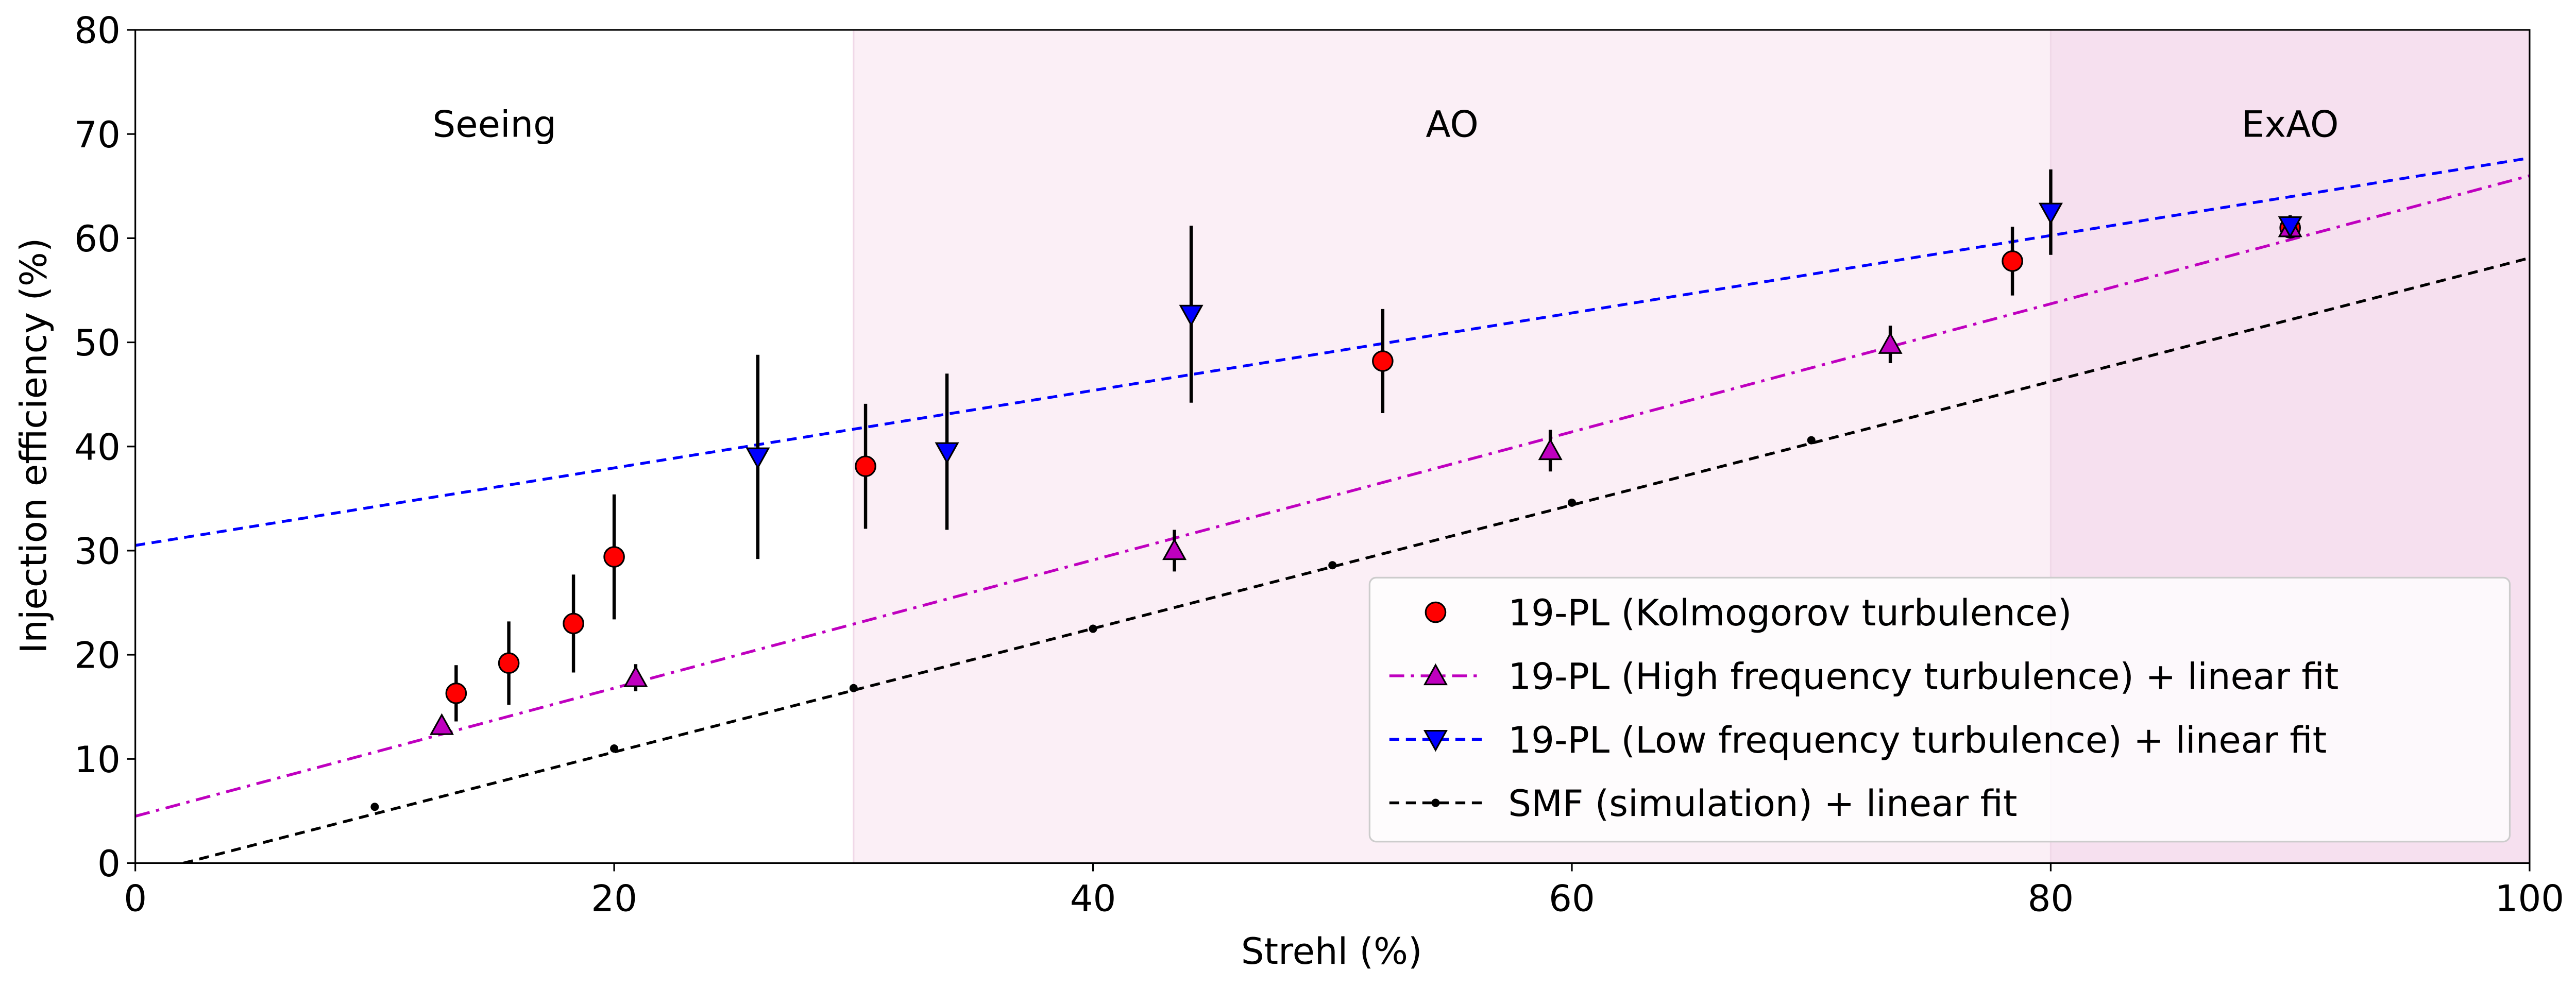 The image size is (2576, 987). Describe the element at coordinates (97, 343) in the screenshot. I see `y-tick-label: 50` at that location.